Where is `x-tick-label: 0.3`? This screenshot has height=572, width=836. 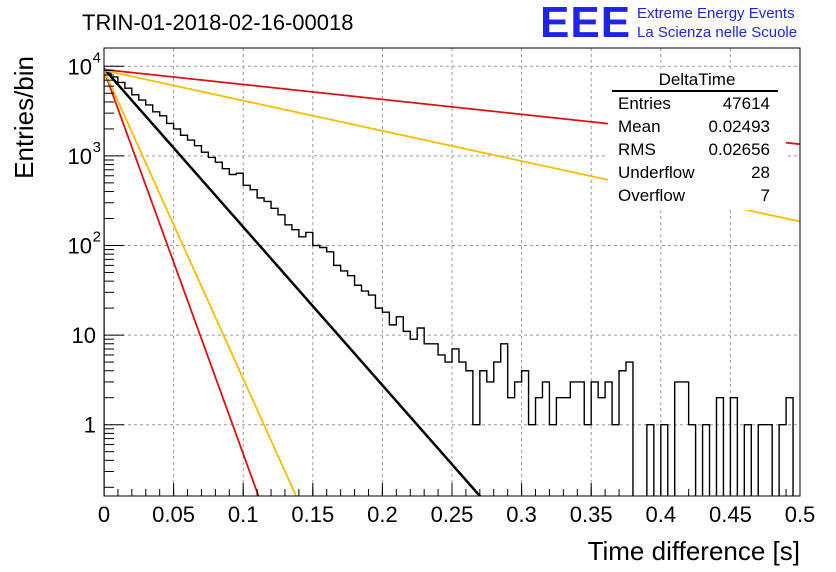 x-tick-label: 0.3 is located at coordinates (521, 514).